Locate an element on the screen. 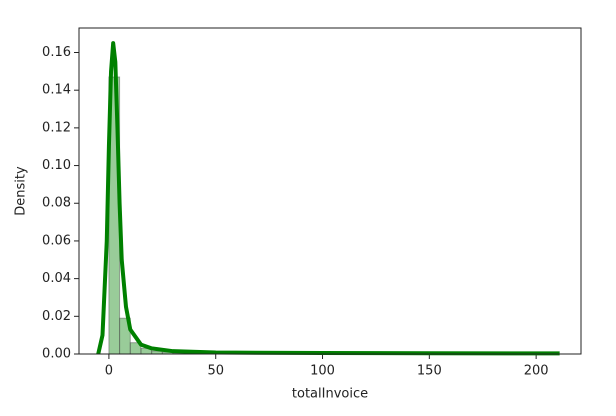 This screenshot has width=616, height=416. y-tick-label: 0.16 is located at coordinates (56, 52).